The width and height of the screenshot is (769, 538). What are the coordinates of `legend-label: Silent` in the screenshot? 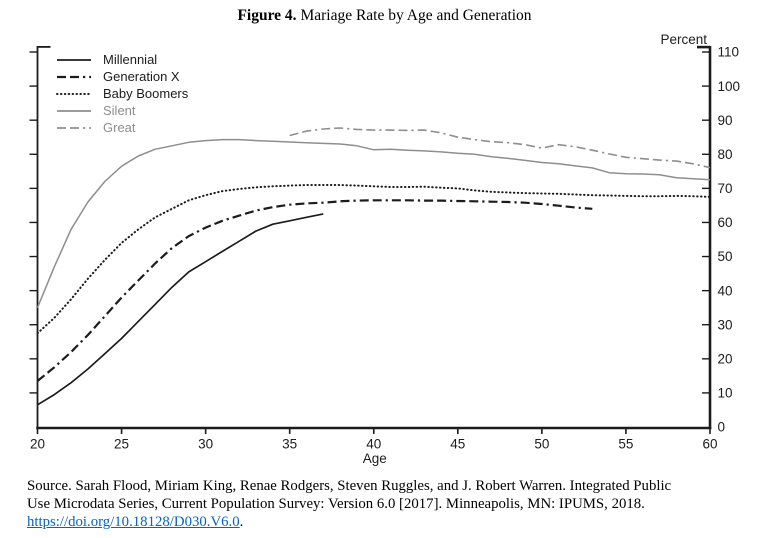 It's located at (119, 110).